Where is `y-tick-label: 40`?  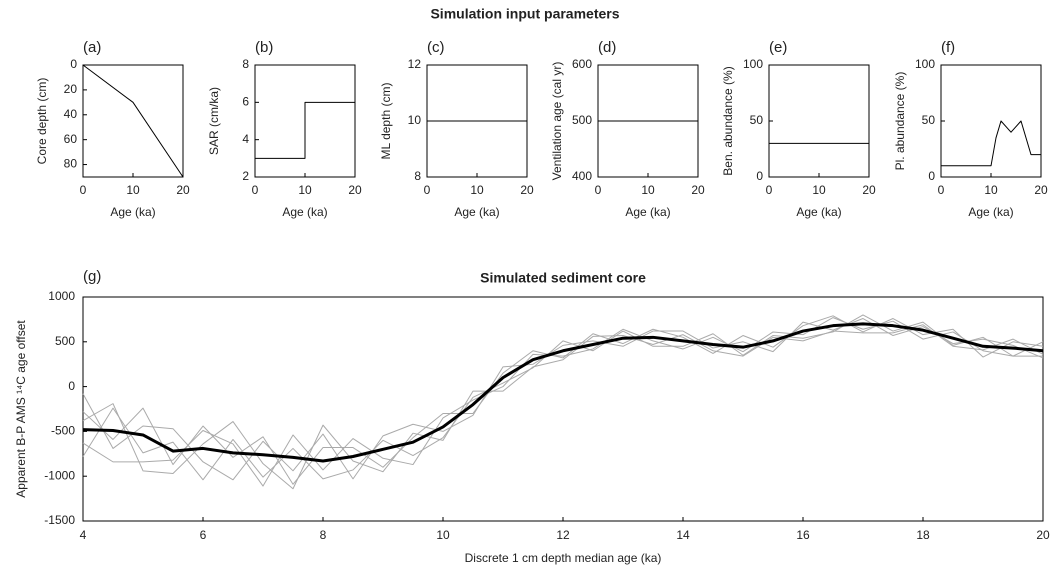
y-tick-label: 40 is located at coordinates (71, 114).